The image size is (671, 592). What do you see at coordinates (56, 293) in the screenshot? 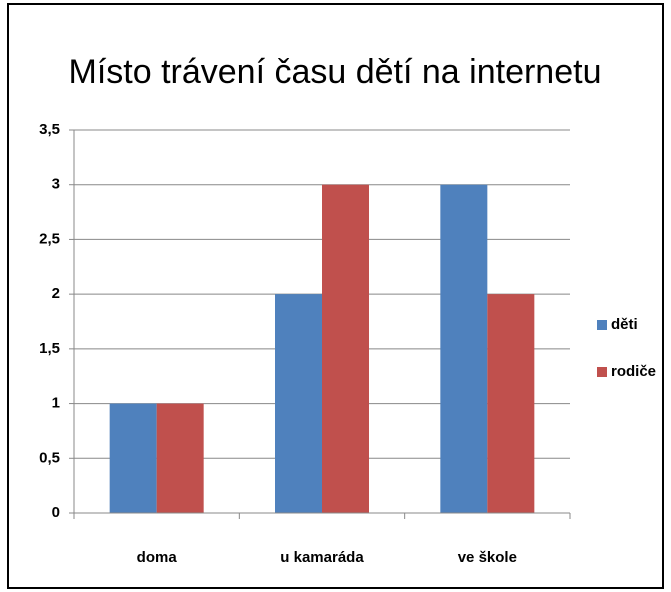
I see `y-tick-label: 2` at bounding box center [56, 293].